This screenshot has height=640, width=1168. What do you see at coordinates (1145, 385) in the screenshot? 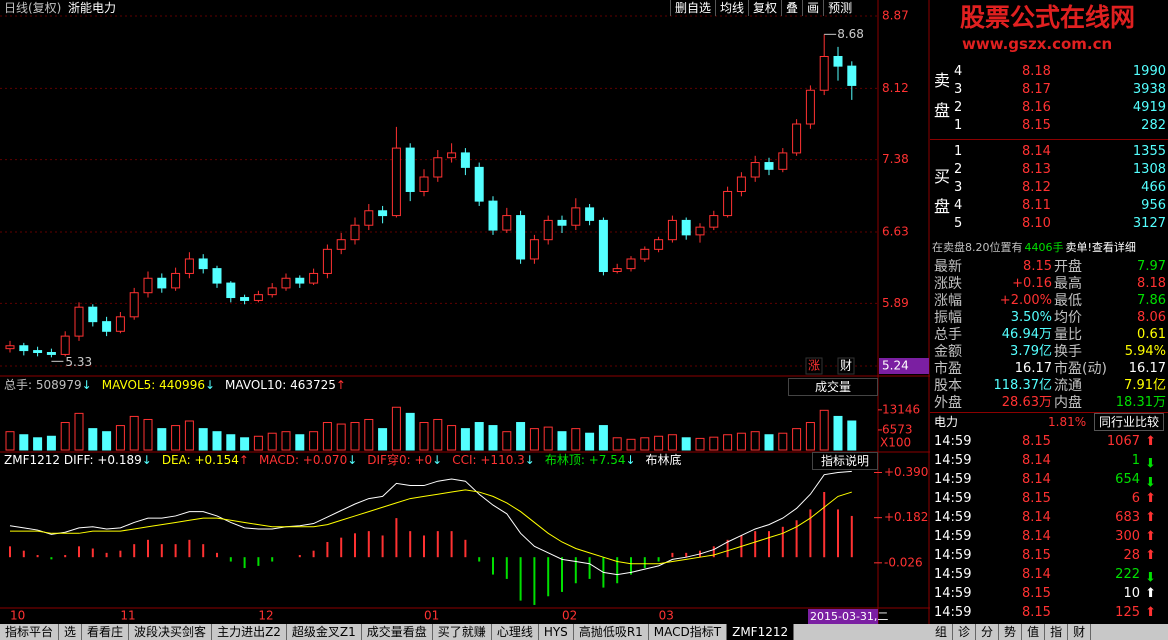
I see `stat-value: 7.91亿` at bounding box center [1145, 385].